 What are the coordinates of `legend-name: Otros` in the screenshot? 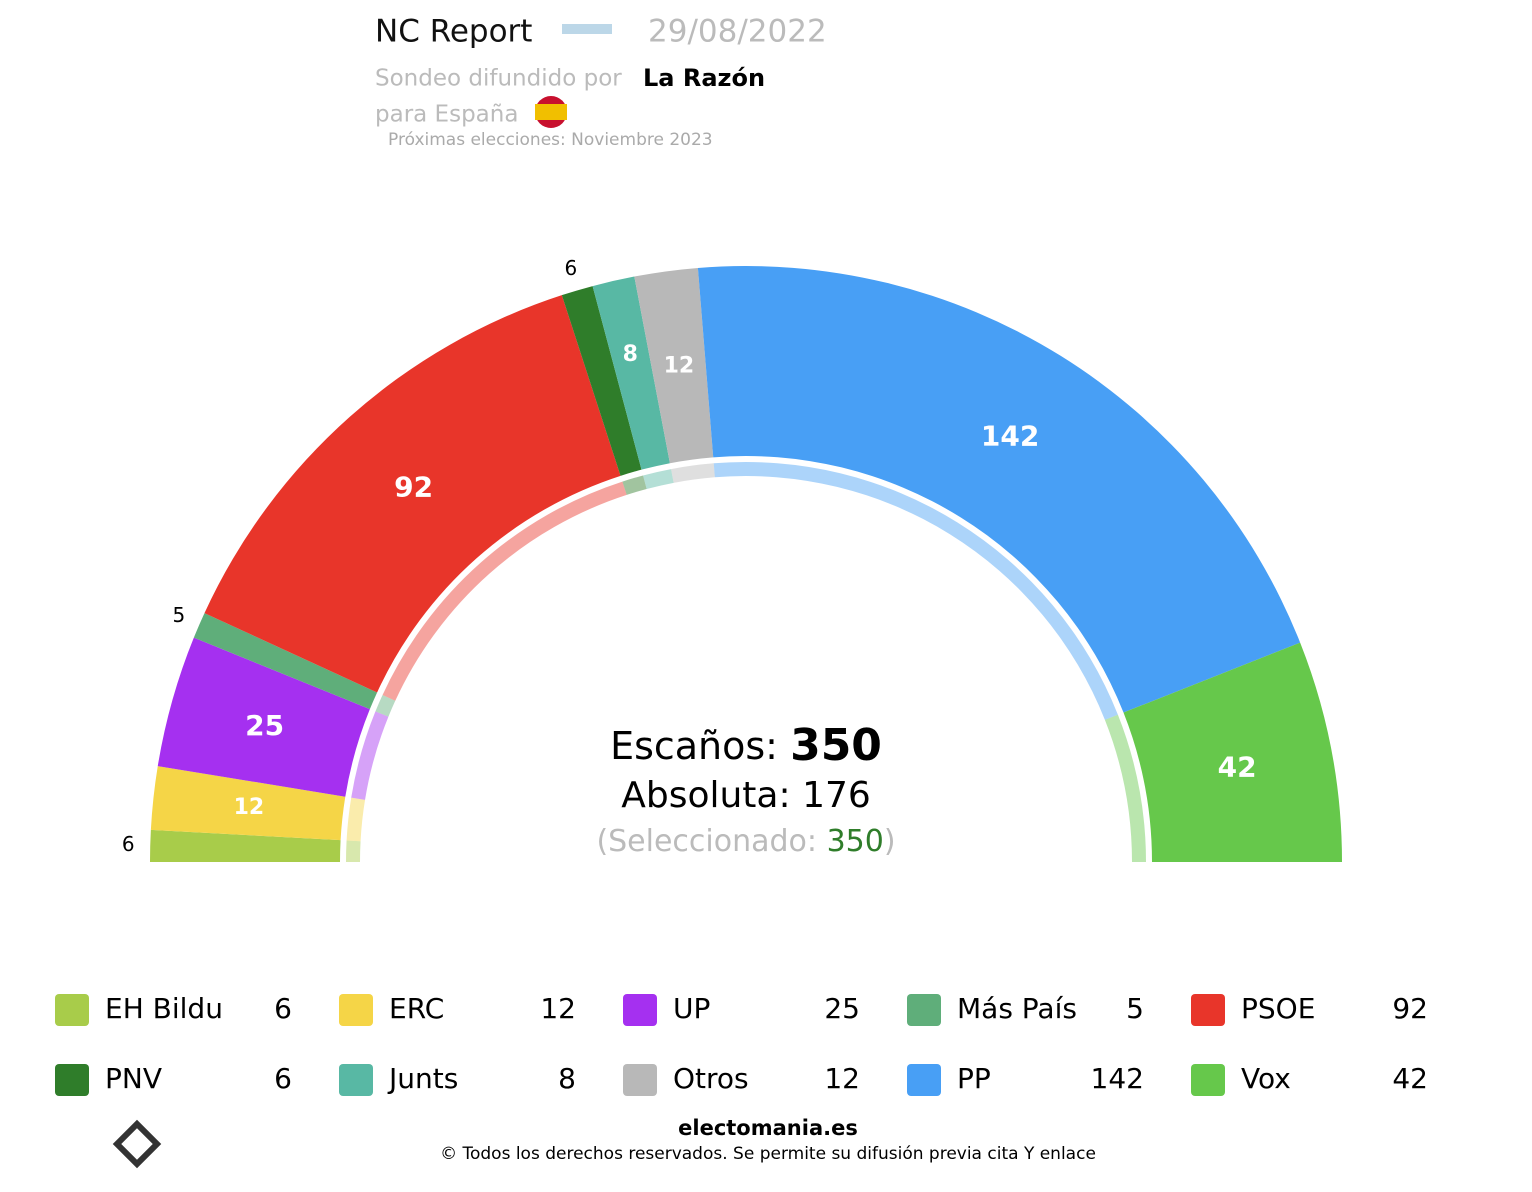 It's located at (711, 1078).